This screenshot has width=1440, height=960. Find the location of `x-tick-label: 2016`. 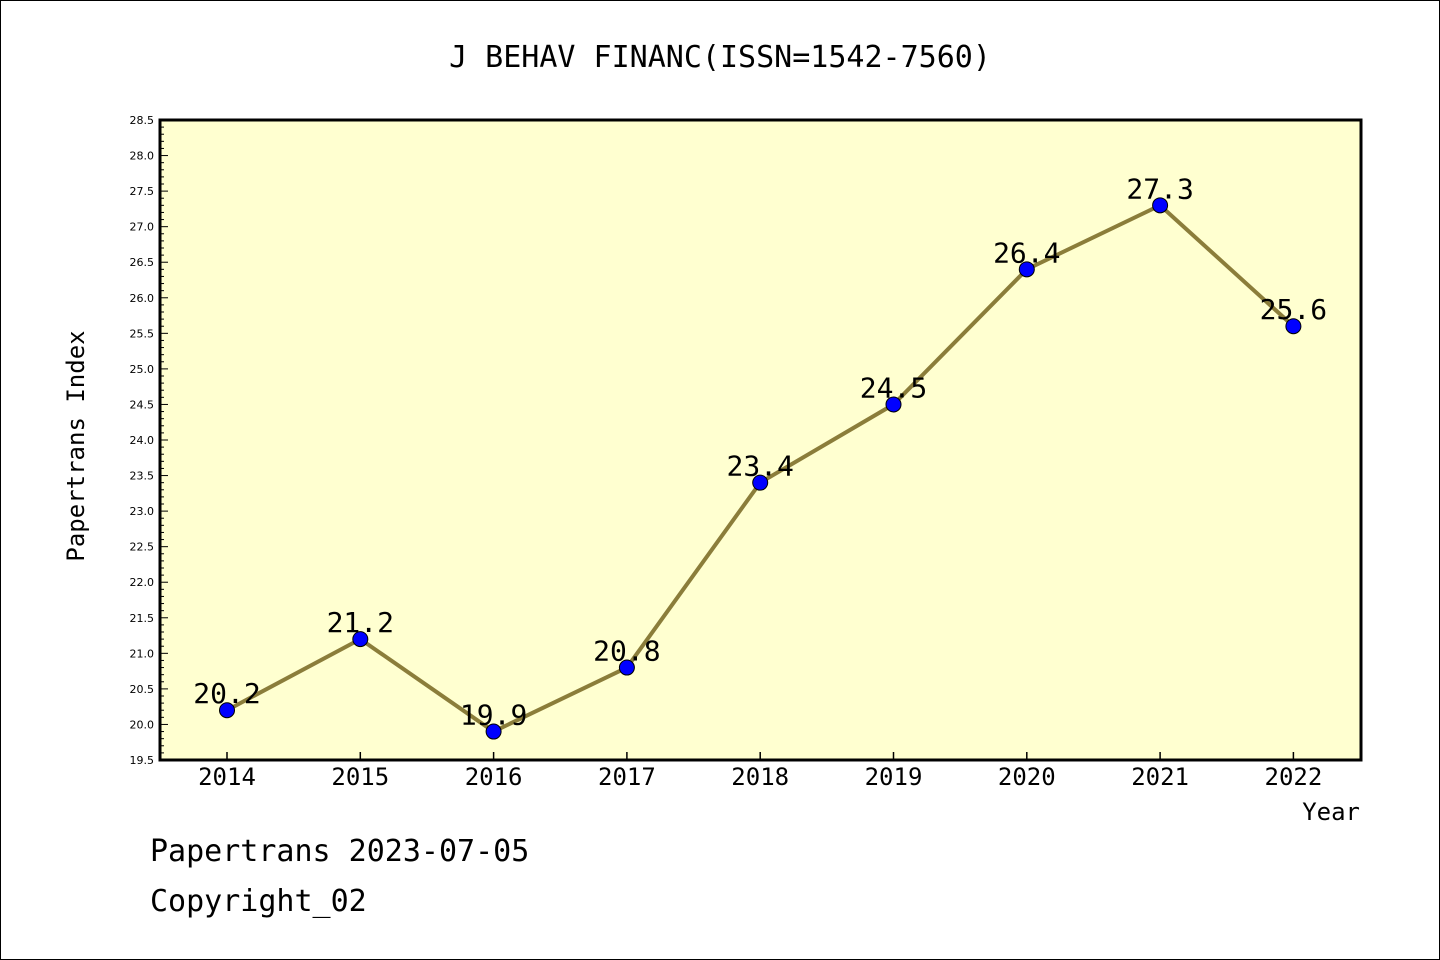

x-tick-label: 2016 is located at coordinates (494, 777).